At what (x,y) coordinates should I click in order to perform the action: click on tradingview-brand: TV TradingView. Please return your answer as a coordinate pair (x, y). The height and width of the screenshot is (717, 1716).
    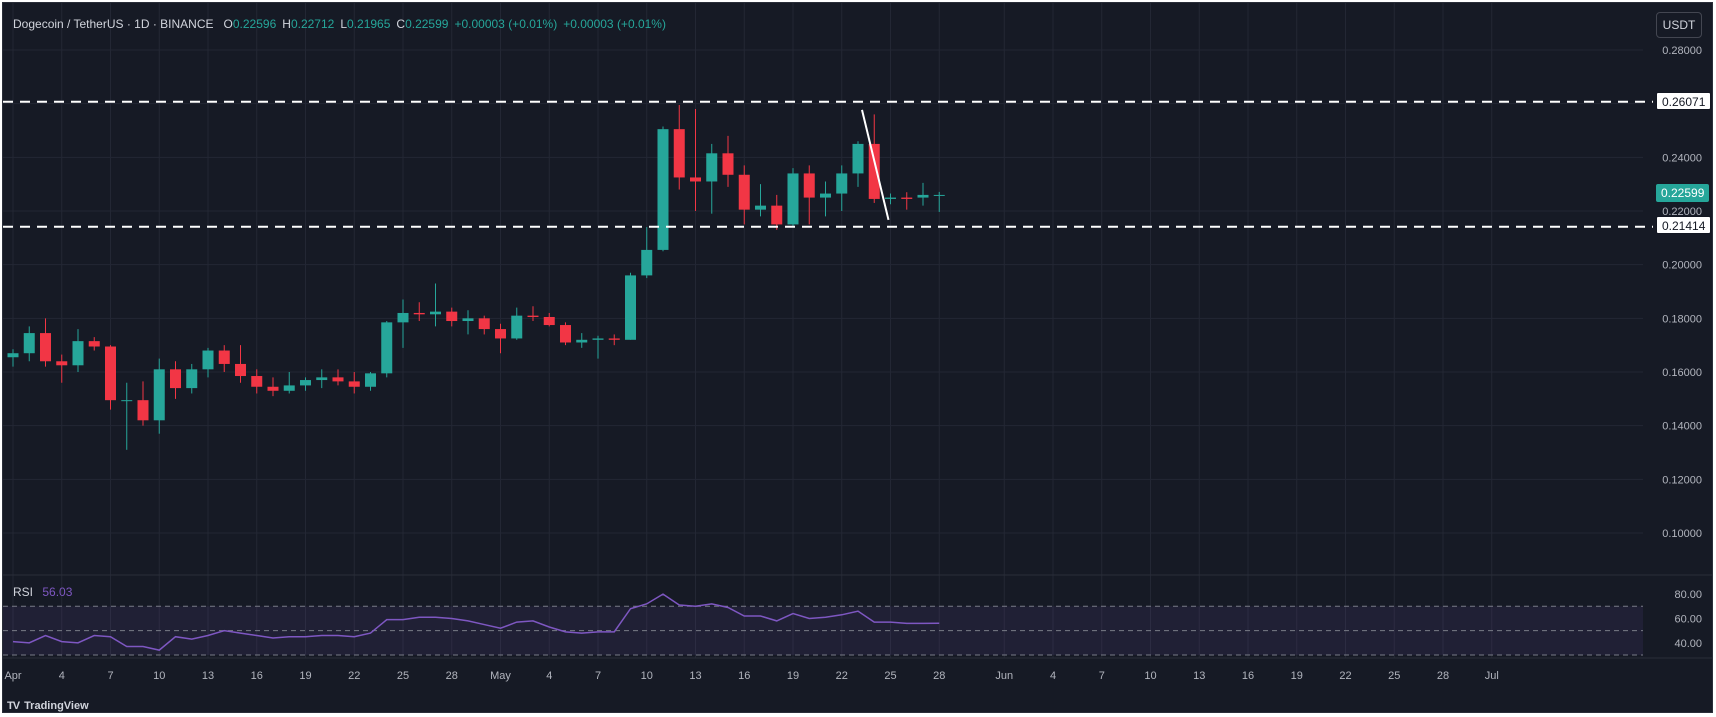
    Looking at the image, I should click on (48, 706).